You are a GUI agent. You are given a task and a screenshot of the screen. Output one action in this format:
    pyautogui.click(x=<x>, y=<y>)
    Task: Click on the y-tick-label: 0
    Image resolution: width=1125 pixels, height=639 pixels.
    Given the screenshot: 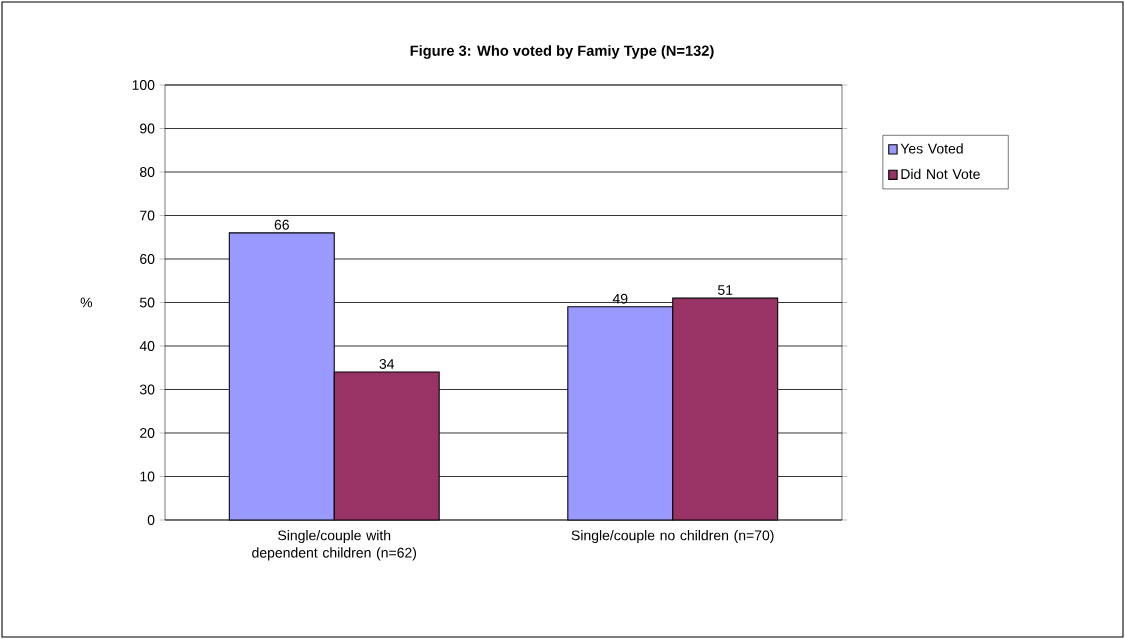 What is the action you would take?
    pyautogui.click(x=151, y=520)
    